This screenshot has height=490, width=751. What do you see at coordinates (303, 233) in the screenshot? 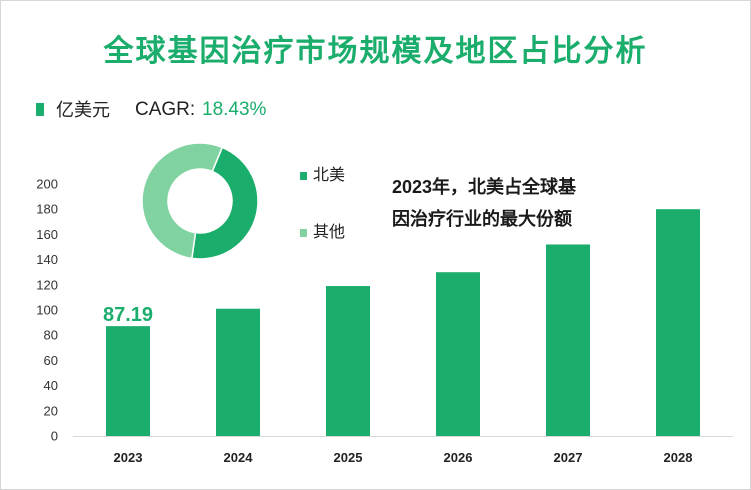
I see `donut-legend-swatch-other` at bounding box center [303, 233].